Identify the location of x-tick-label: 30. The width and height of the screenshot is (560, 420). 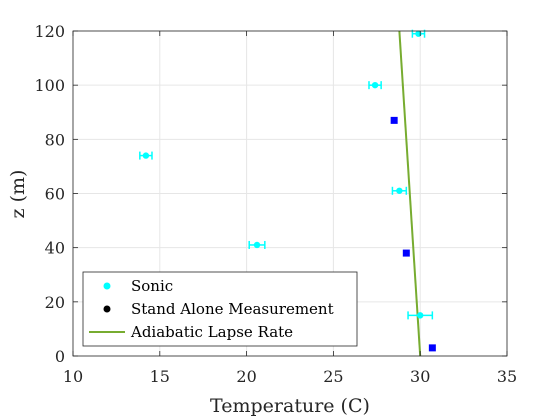
(420, 376).